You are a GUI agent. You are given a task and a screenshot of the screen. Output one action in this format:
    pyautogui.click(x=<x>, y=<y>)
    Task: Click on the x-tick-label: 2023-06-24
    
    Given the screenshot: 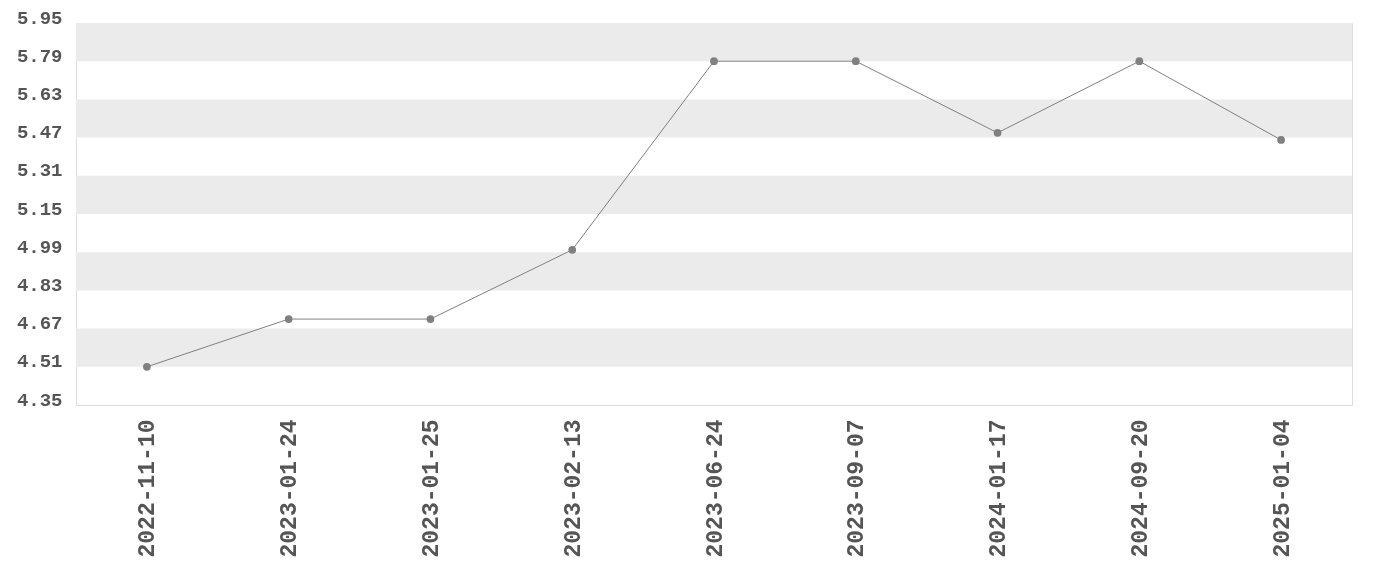 What is the action you would take?
    pyautogui.click(x=715, y=488)
    